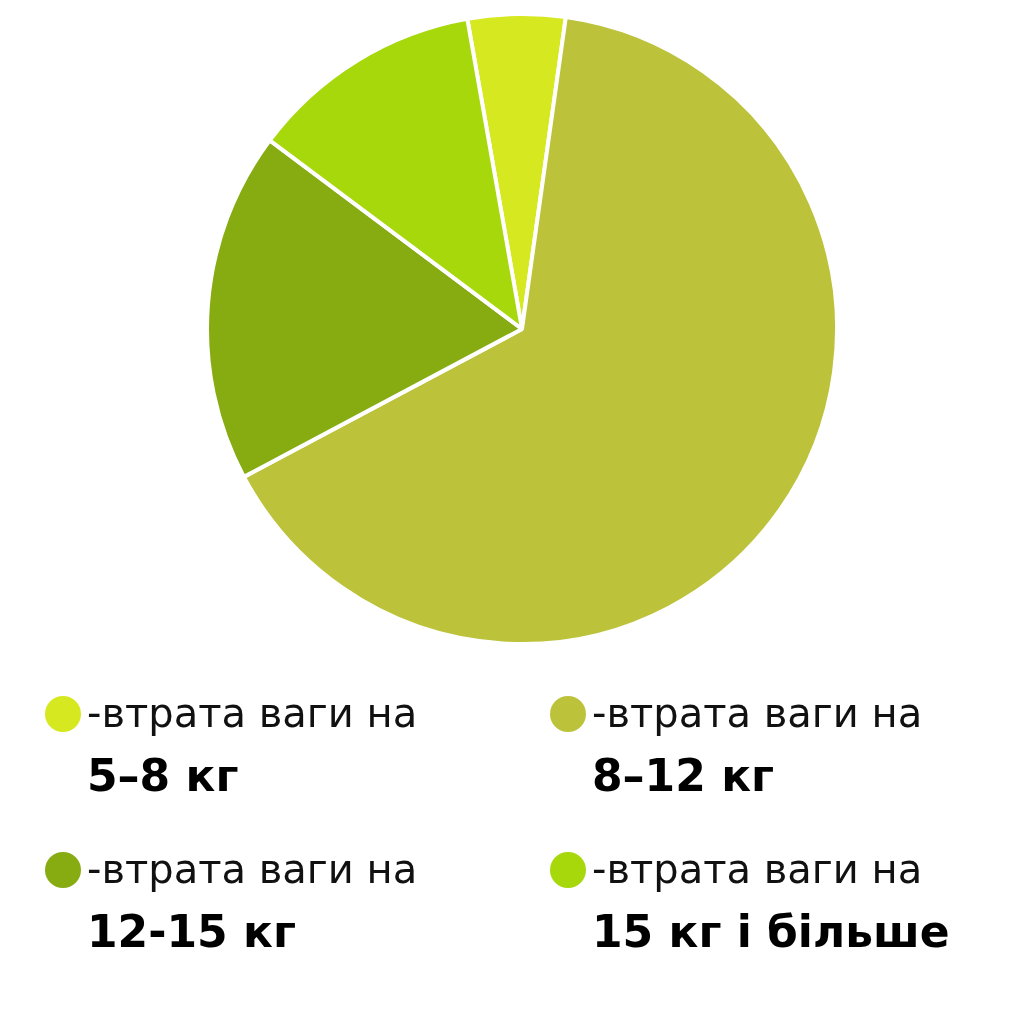 This screenshot has width=1024, height=1024. I want to click on legend-label: -втрата ваги на 15 кг і більше, so click(771, 902).